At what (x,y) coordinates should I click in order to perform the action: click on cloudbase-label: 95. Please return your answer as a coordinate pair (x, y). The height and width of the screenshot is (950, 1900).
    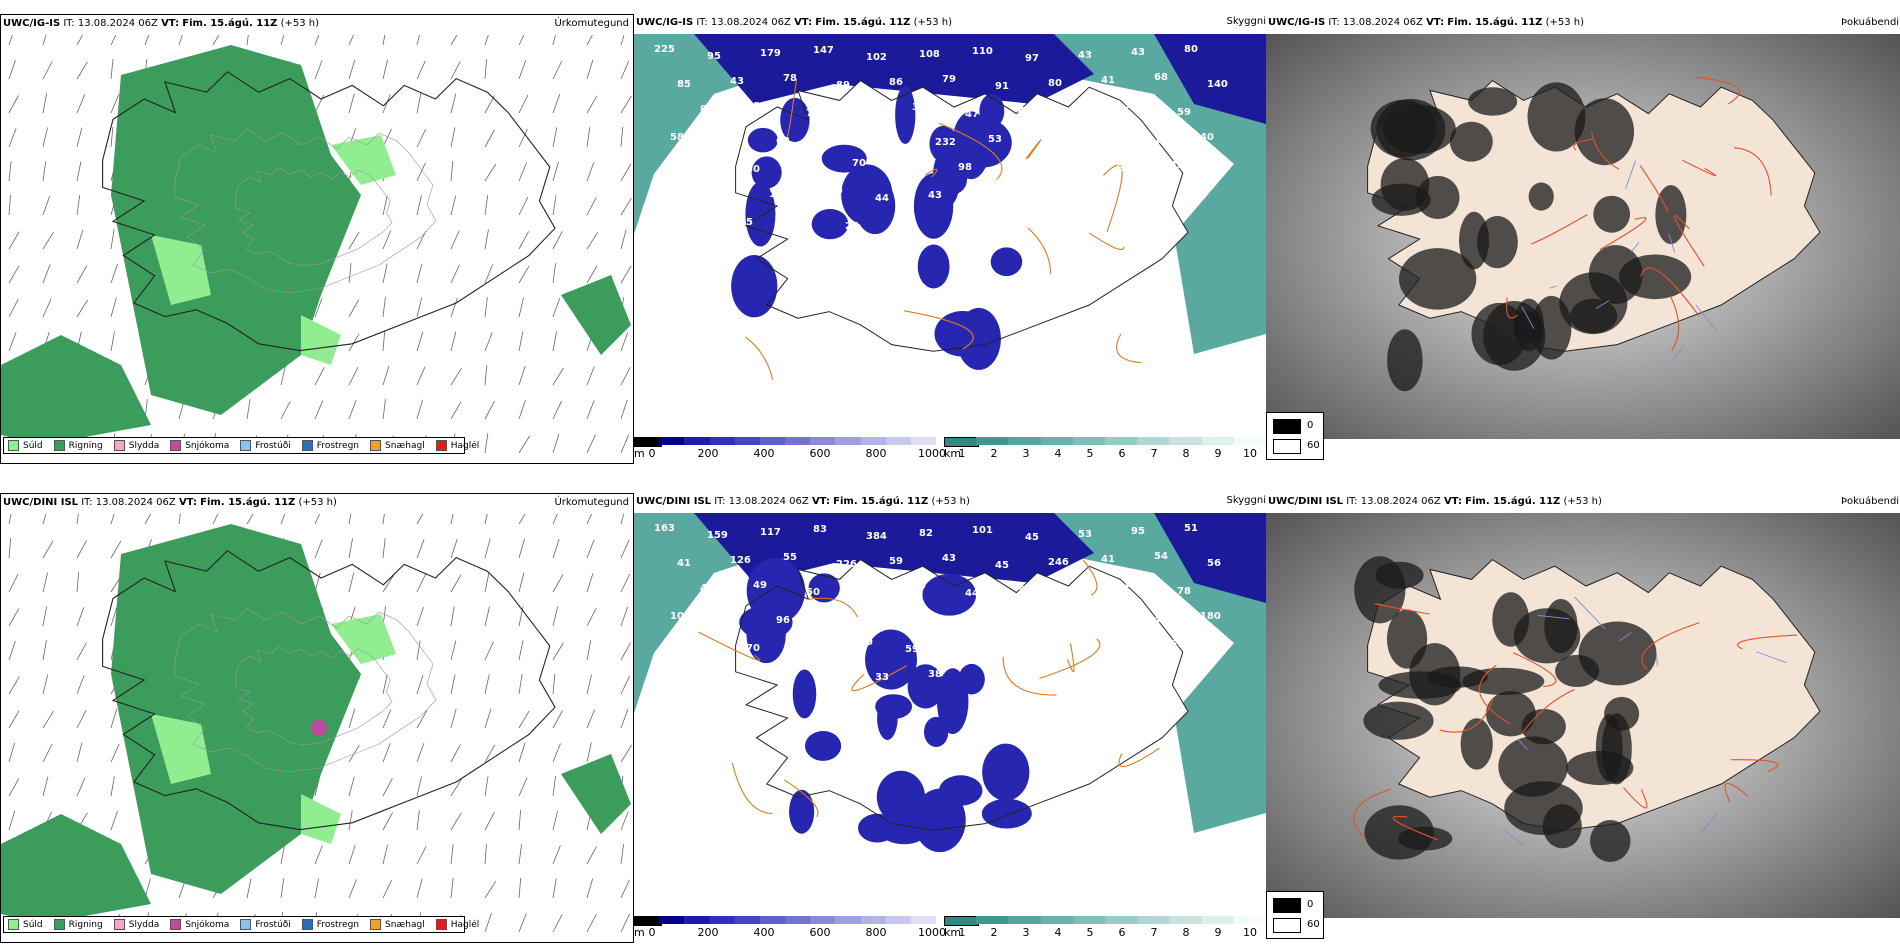
    Looking at the image, I should click on (714, 56).